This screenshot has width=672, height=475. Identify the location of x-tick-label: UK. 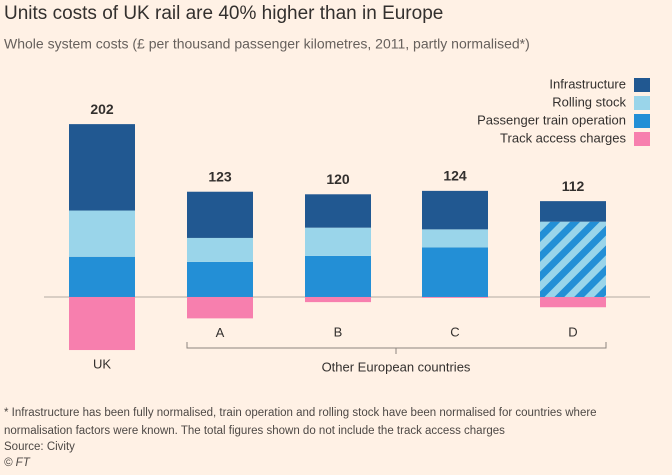
(102, 363).